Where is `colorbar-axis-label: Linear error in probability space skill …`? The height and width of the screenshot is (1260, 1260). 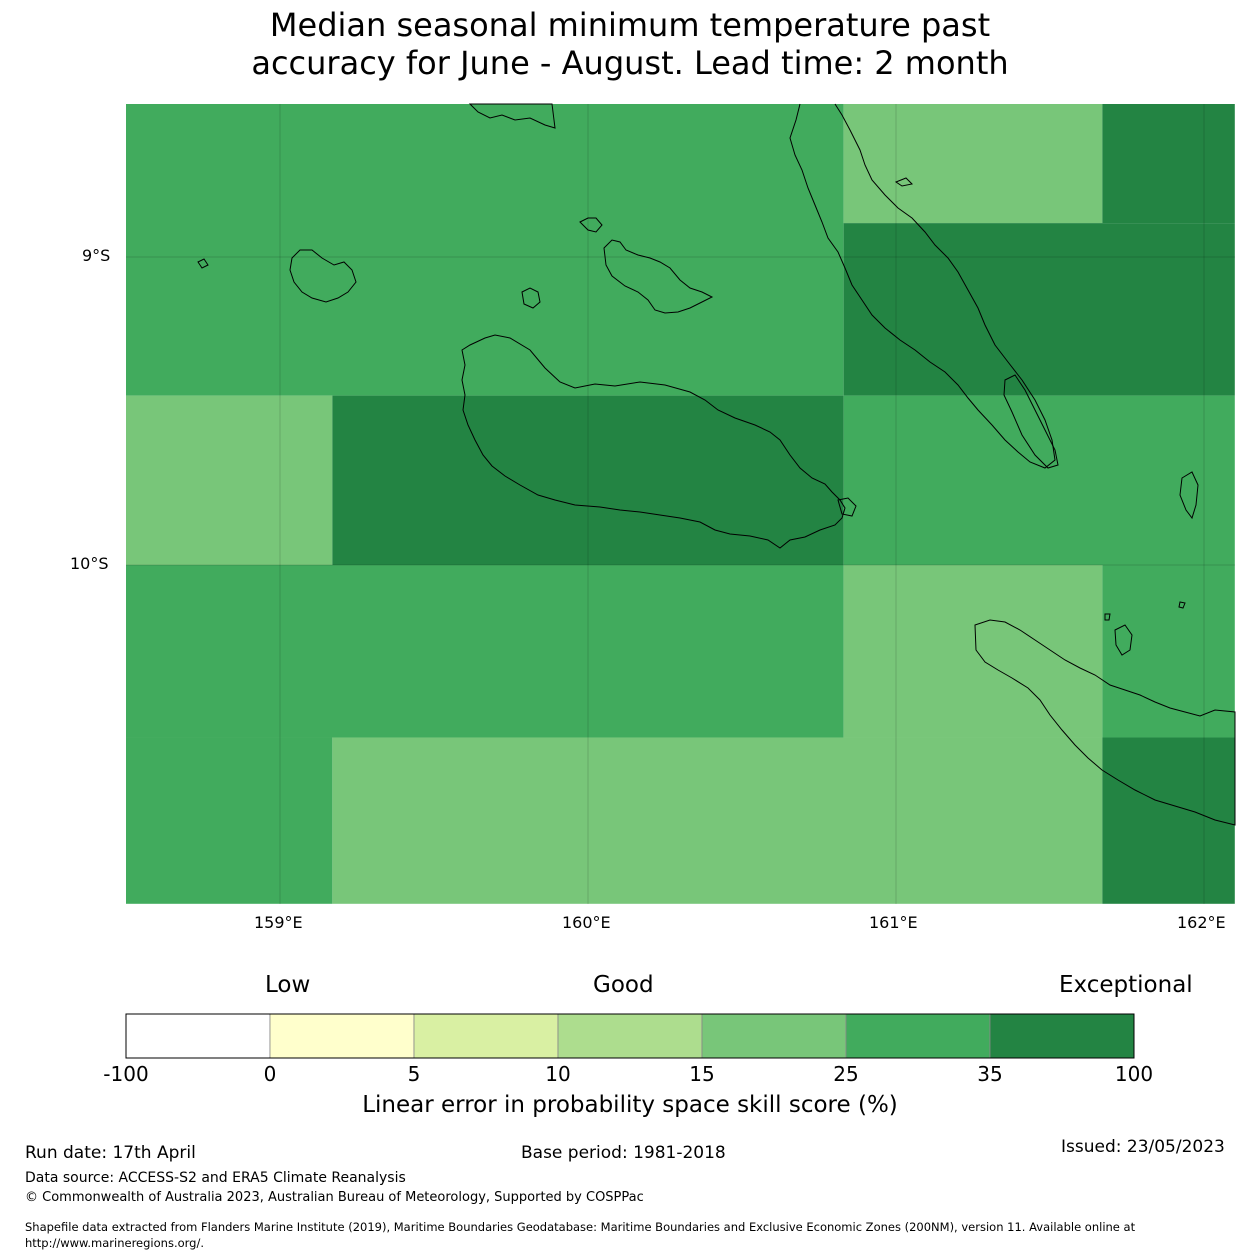
colorbar-axis-label: Linear error in probability space skill … is located at coordinates (630, 1105).